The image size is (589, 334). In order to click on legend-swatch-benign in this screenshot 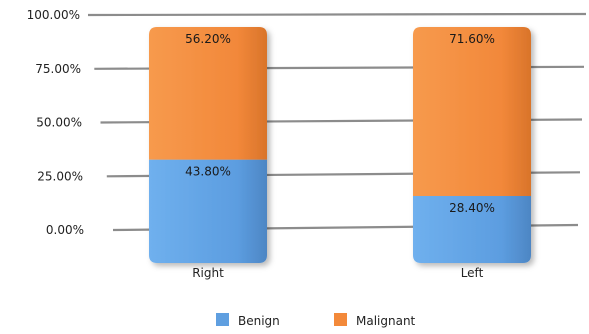, I will do `click(222, 319)`.